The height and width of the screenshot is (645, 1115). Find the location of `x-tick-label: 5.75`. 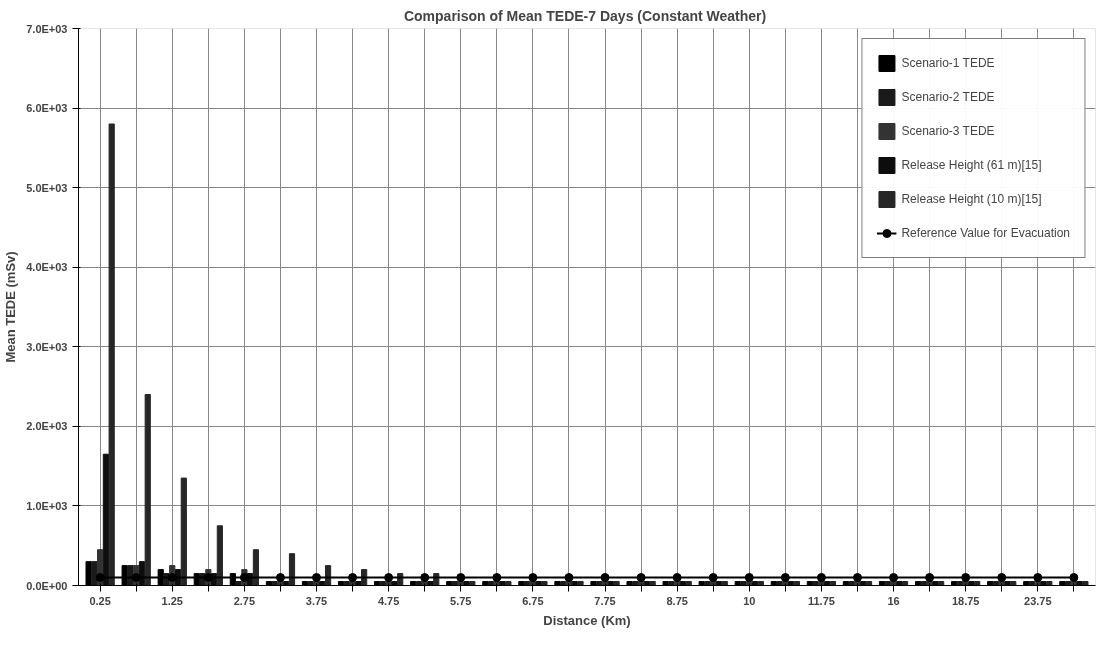

x-tick-label: 5.75 is located at coordinates (461, 600).